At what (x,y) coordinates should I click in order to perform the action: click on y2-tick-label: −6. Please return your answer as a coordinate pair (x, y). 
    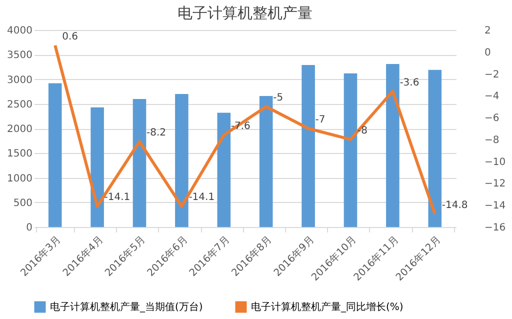
    Looking at the image, I should click on (492, 118).